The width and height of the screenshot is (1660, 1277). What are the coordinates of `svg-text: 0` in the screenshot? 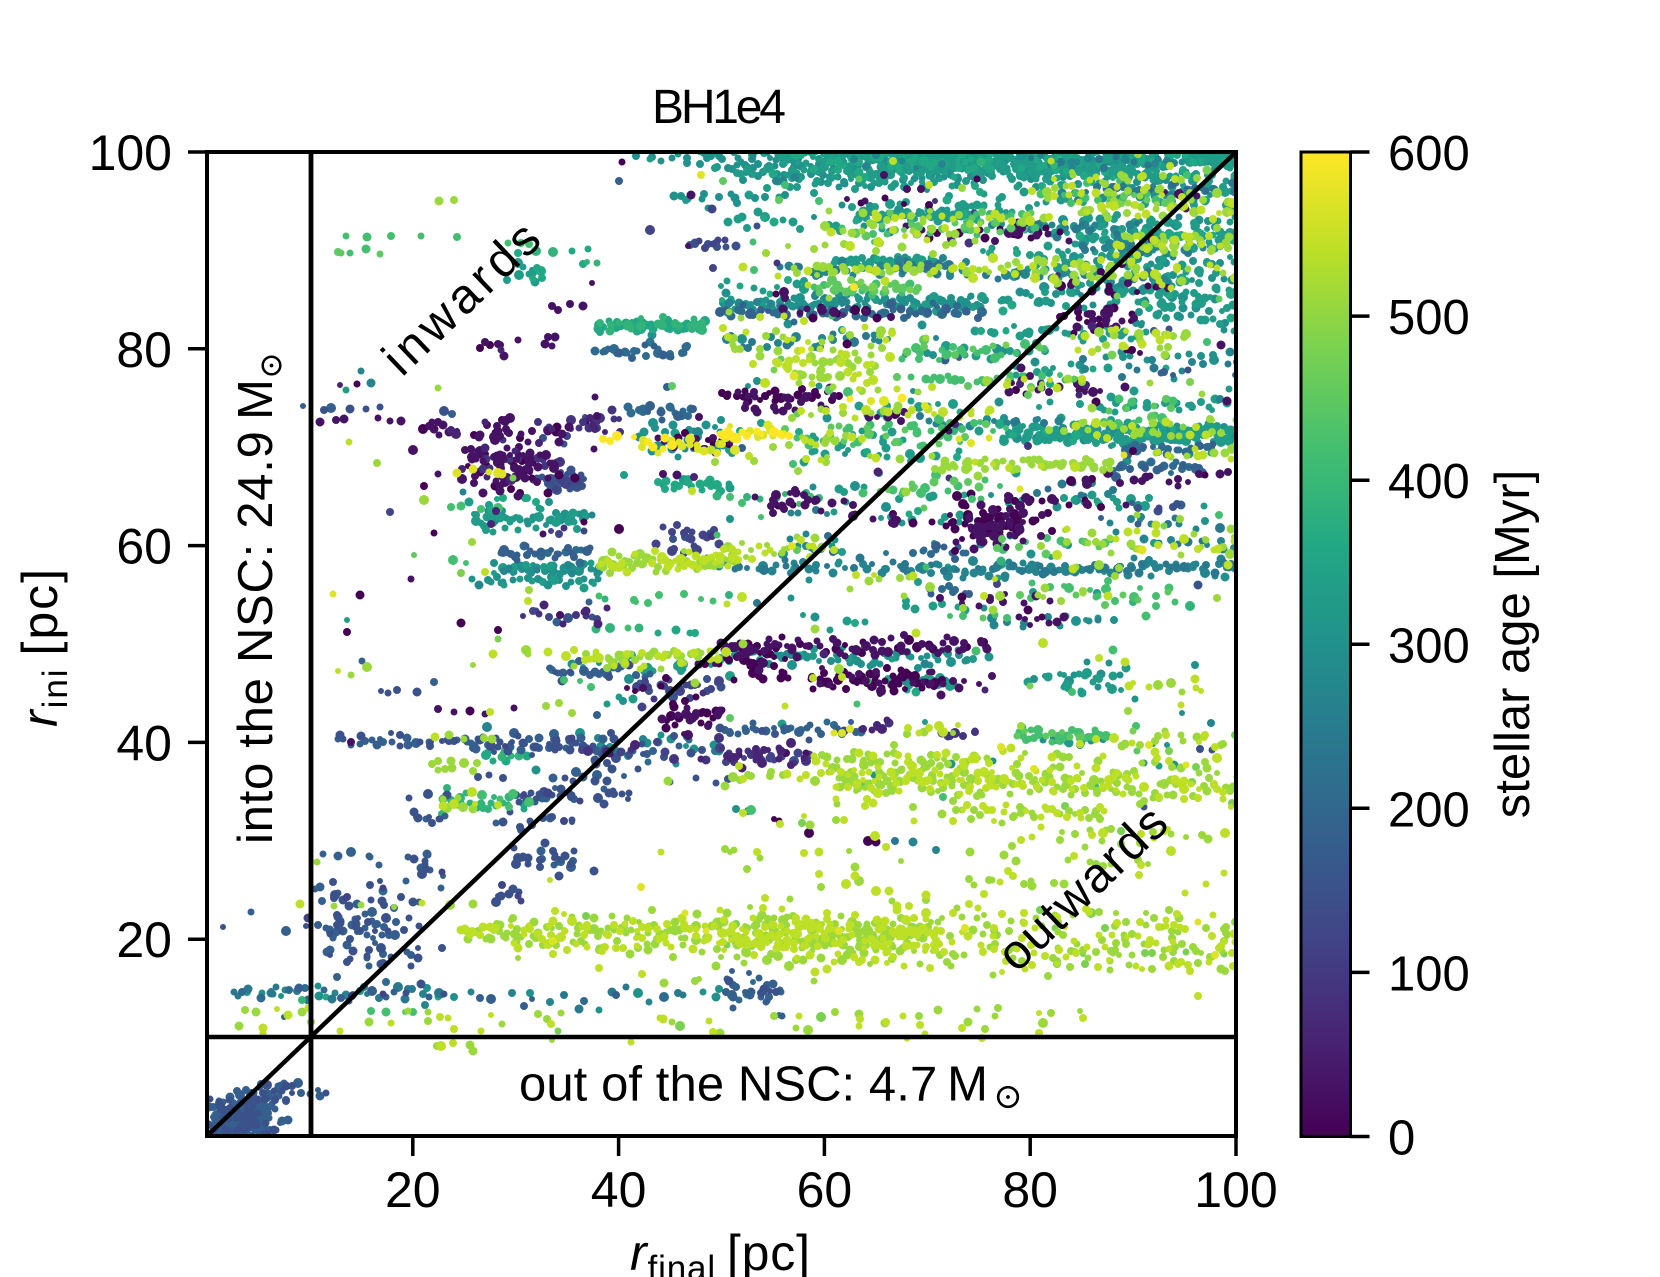 It's located at (1401, 1139).